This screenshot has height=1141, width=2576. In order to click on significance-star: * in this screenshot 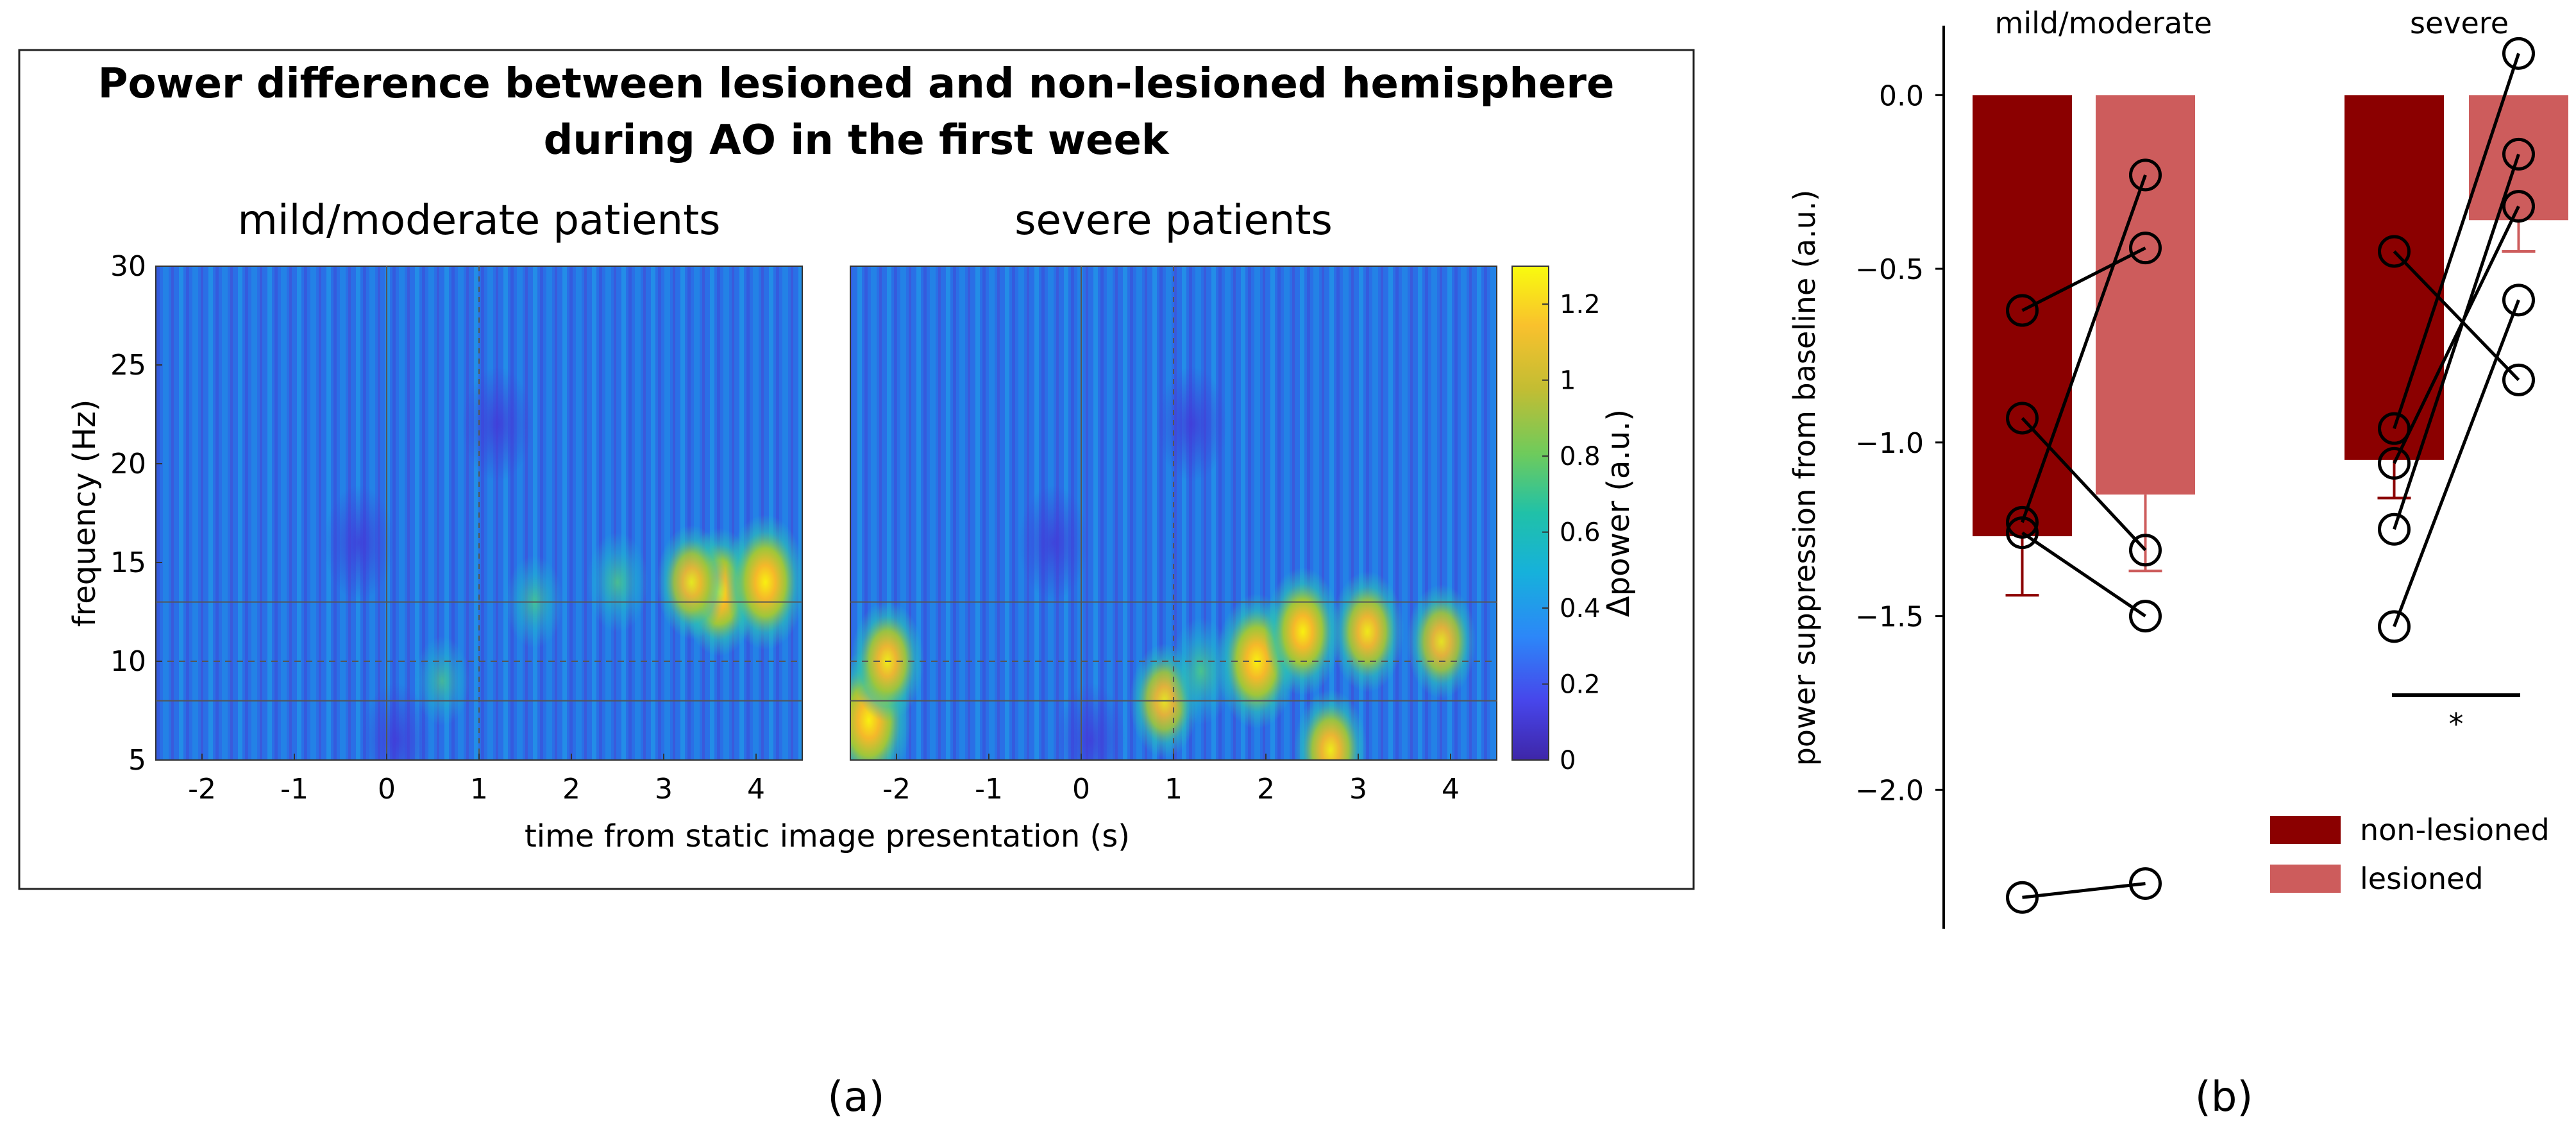, I will do `click(2456, 724)`.